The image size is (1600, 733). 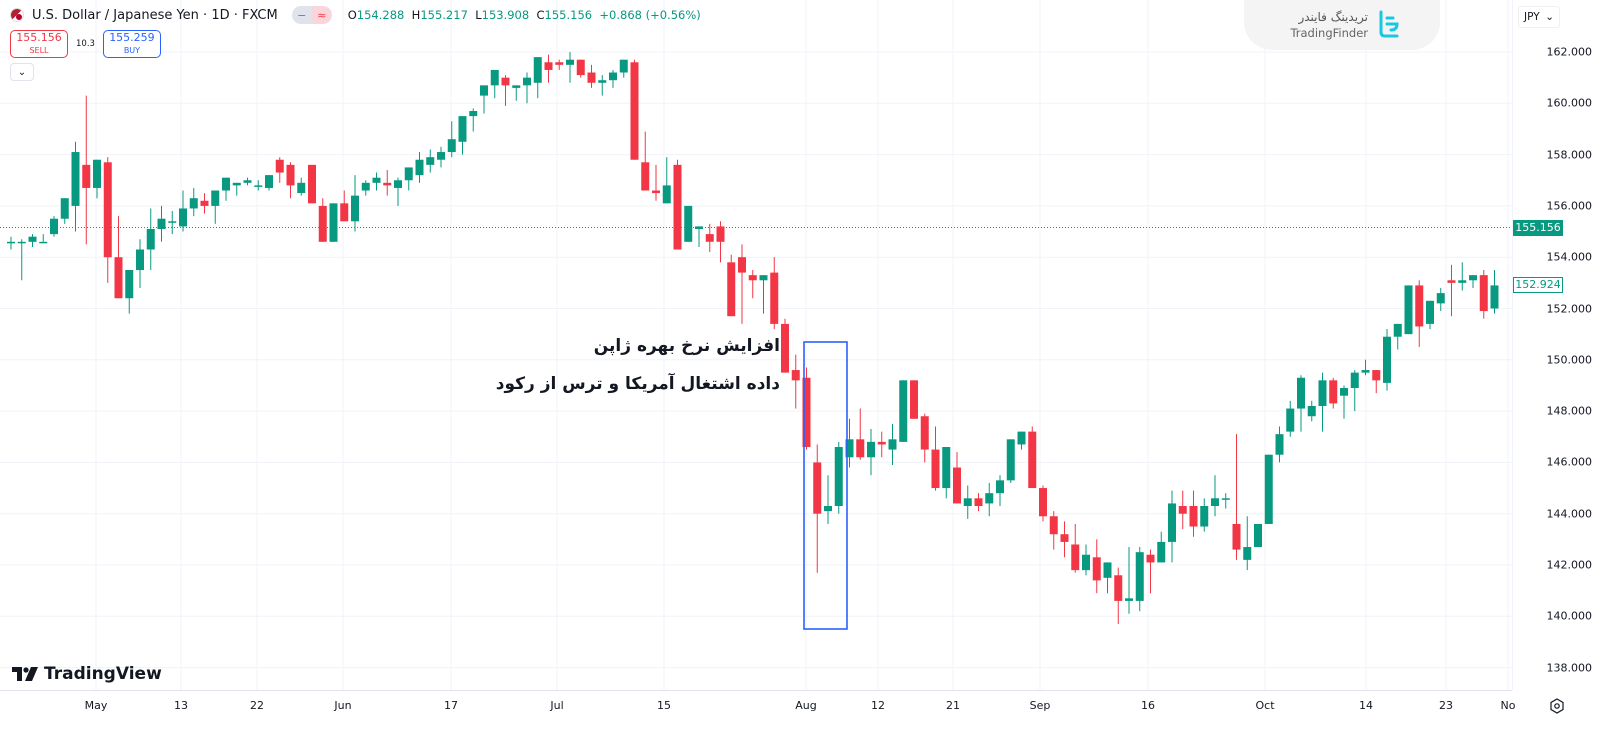 I want to click on watermark-text-en: TradingFinder, so click(x=1329, y=33).